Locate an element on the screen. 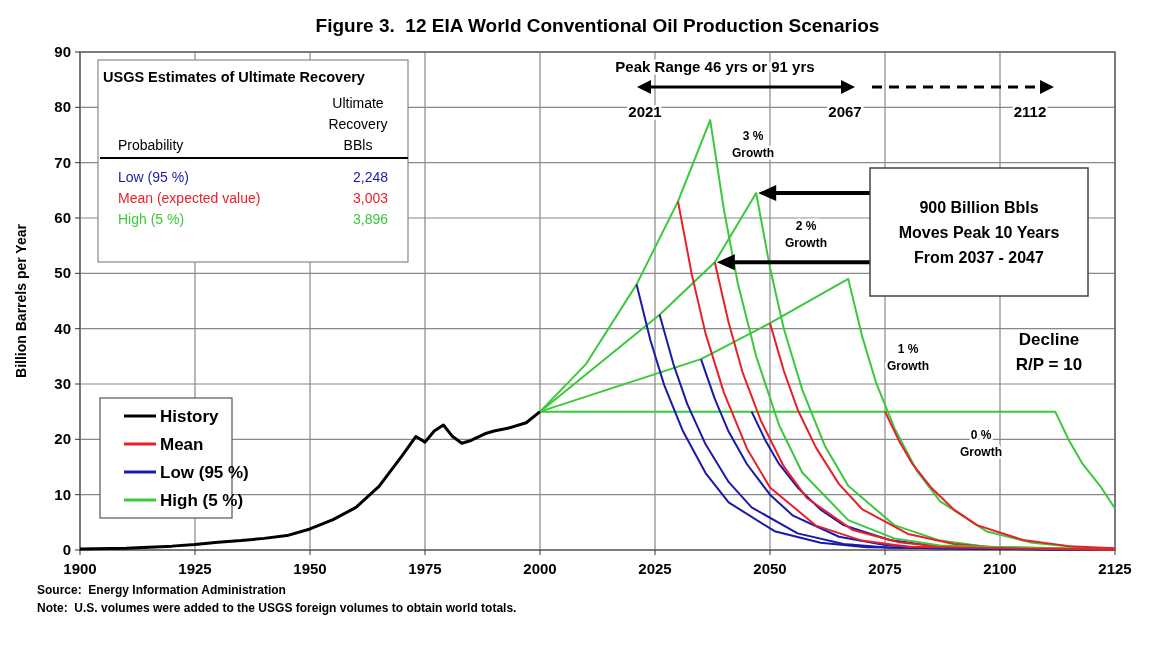  annotation: 2021 is located at coordinates (645, 111).